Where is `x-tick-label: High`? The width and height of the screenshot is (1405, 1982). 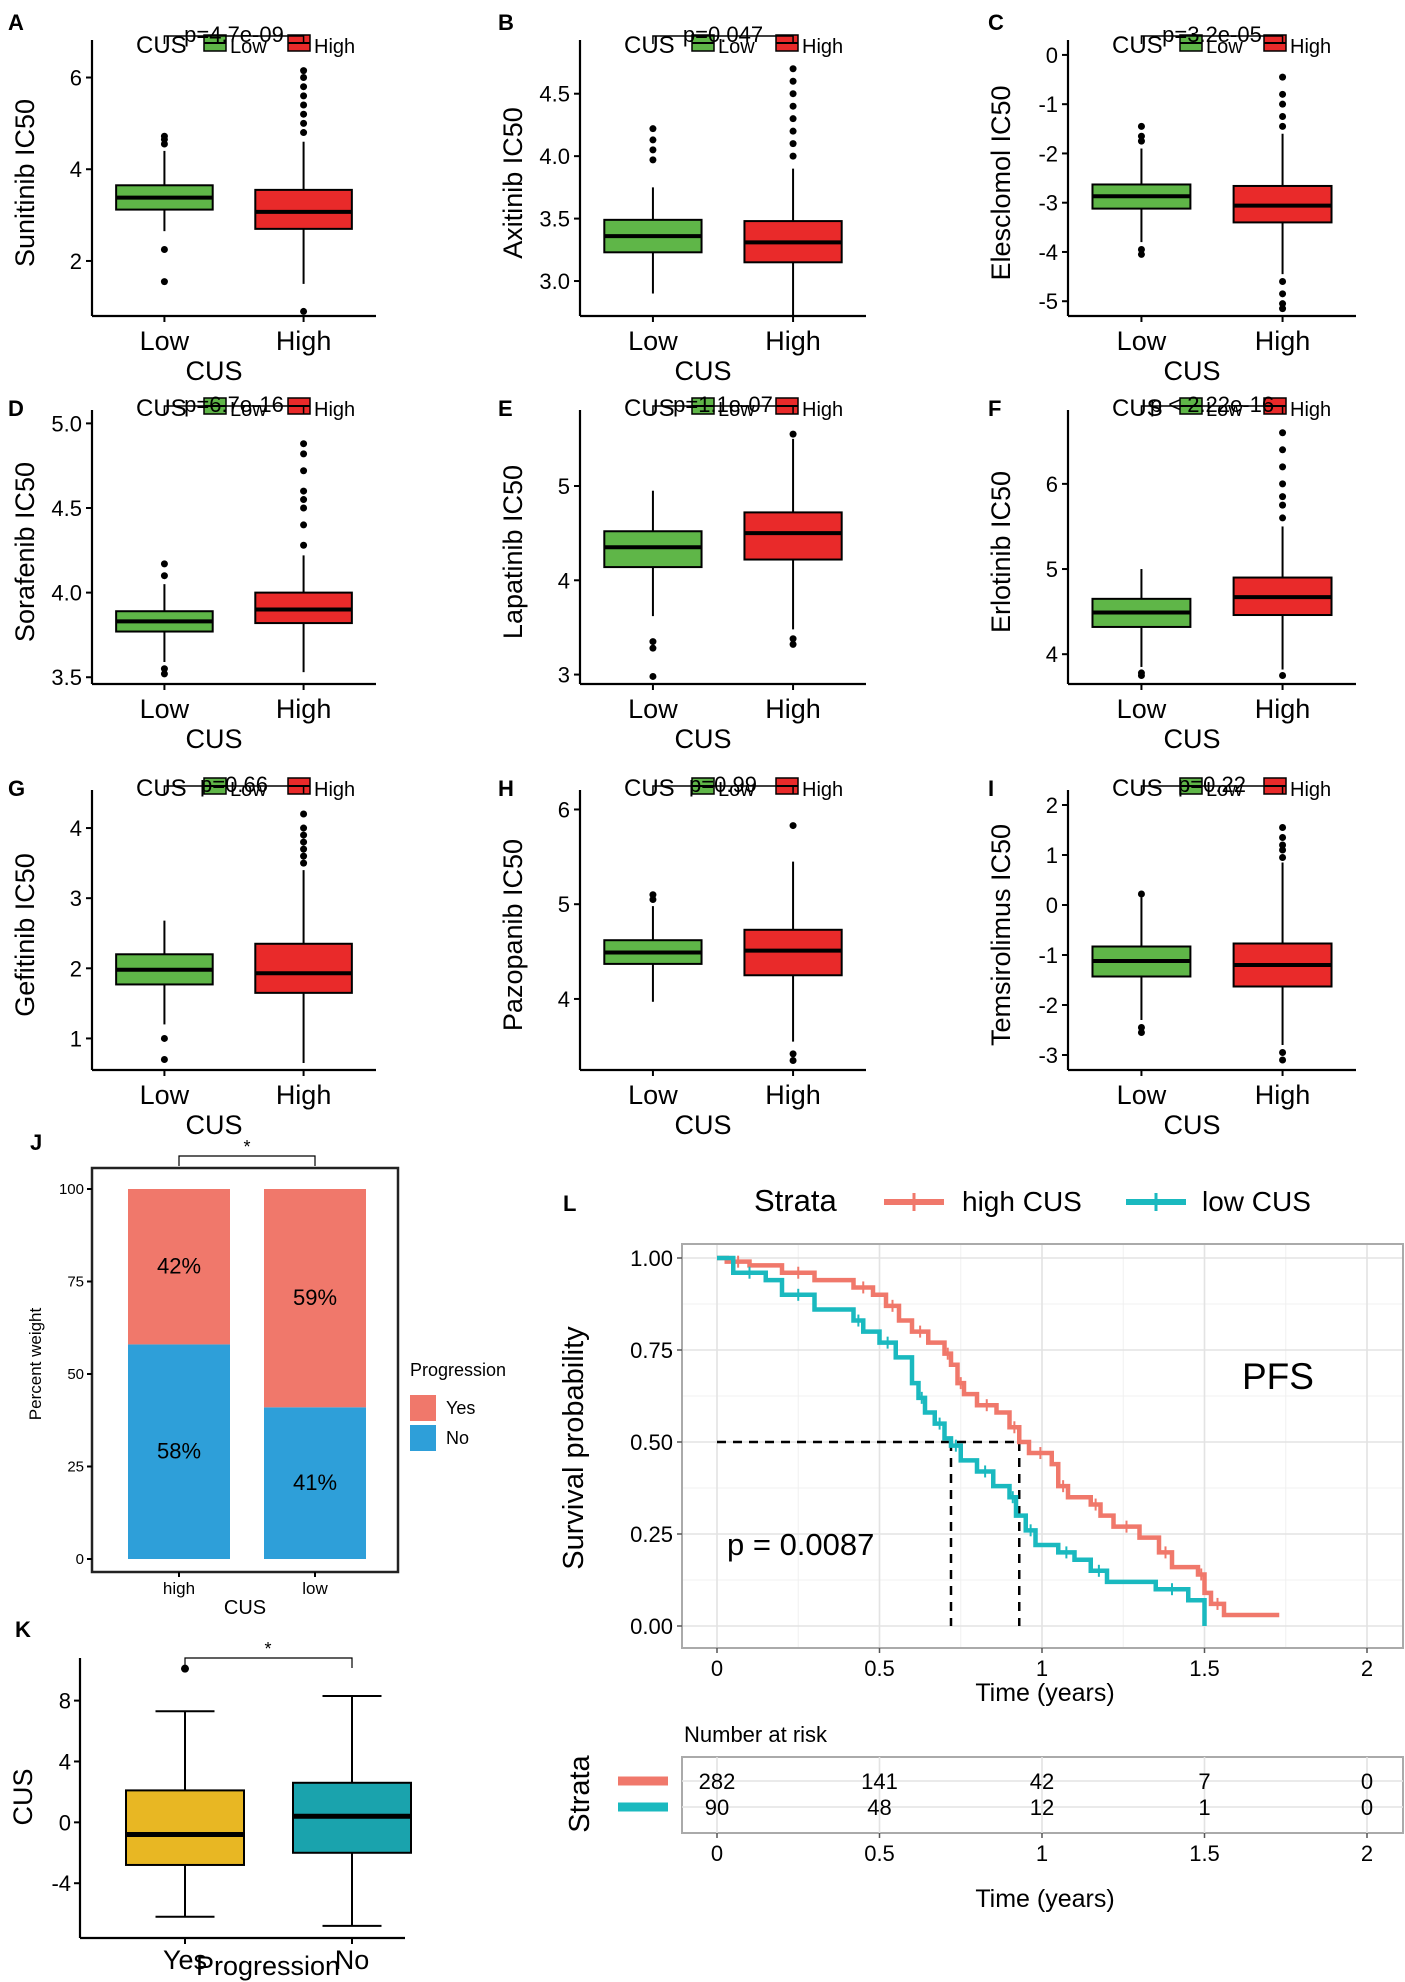 x-tick-label: High is located at coordinates (1283, 1095).